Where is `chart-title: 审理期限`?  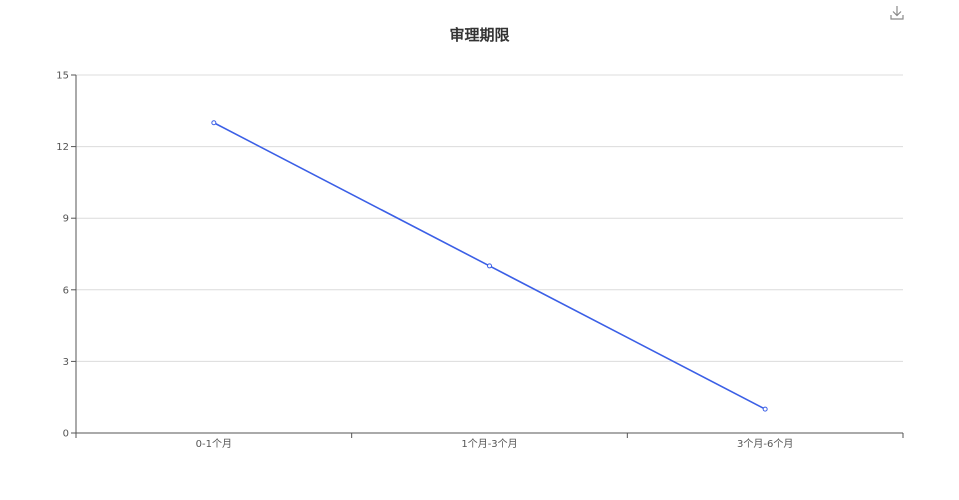 chart-title: 审理期限 is located at coordinates (479, 35).